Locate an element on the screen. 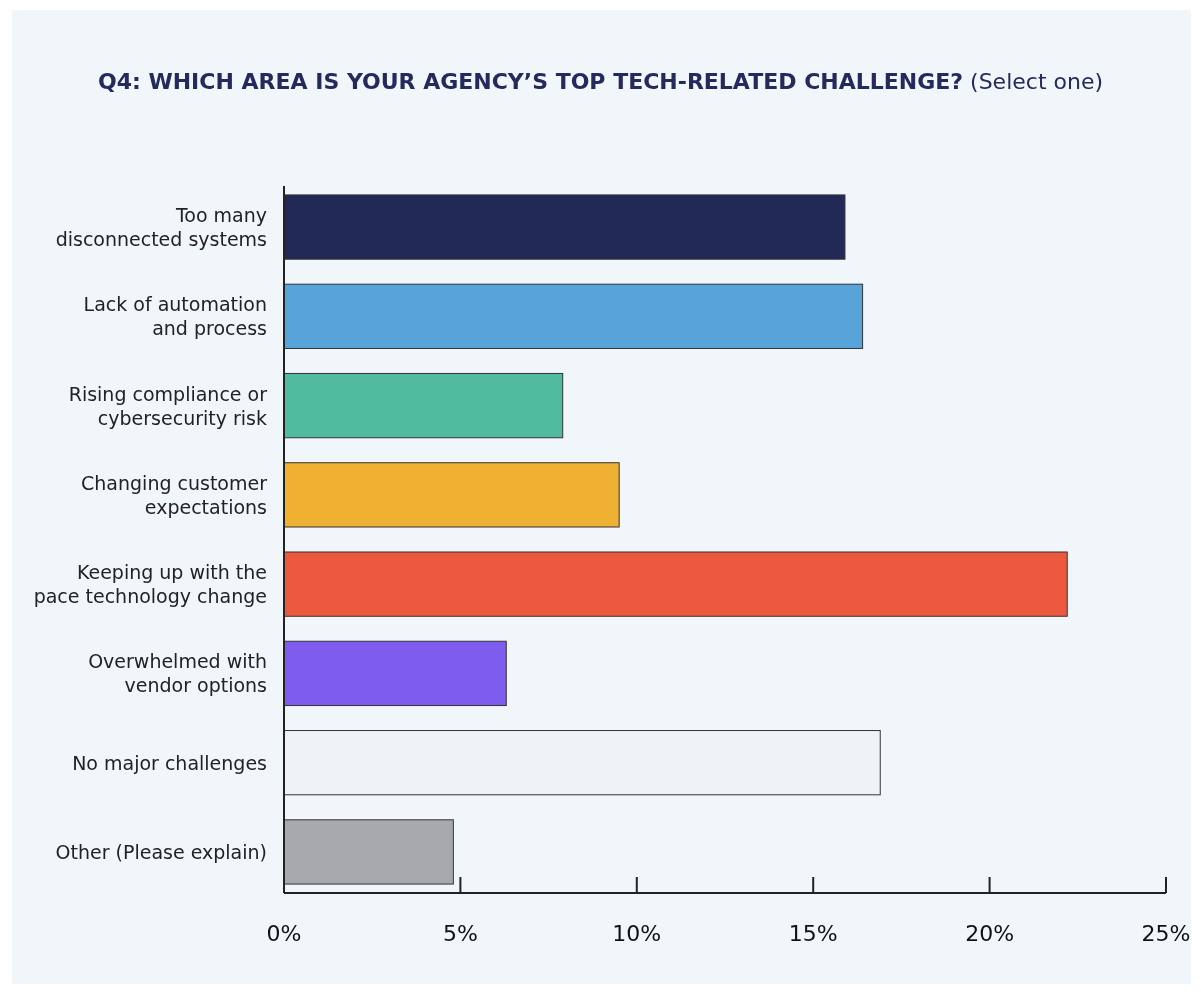 The height and width of the screenshot is (992, 1201). y-tick-label: Rising compliance or cybersecurity risk is located at coordinates (168, 405).